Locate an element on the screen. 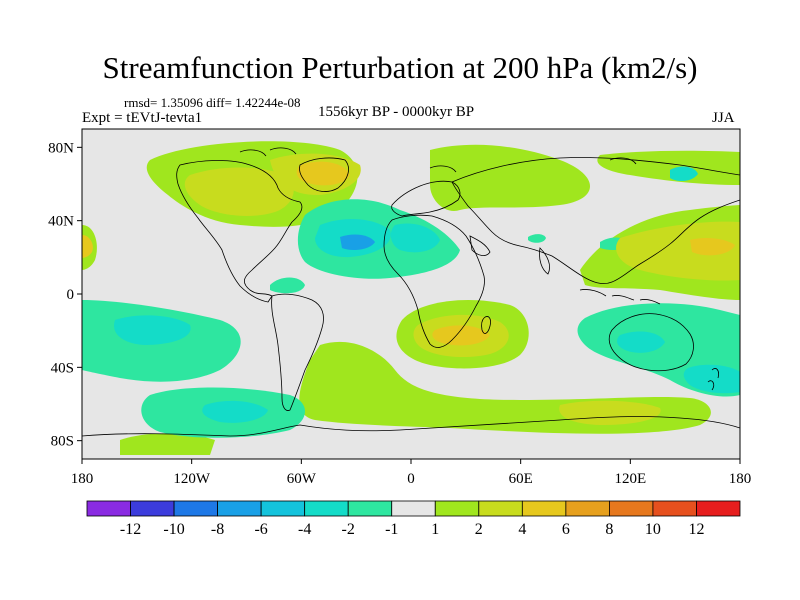 This screenshot has height=600, width=800. season-label: JJA is located at coordinates (723, 118).